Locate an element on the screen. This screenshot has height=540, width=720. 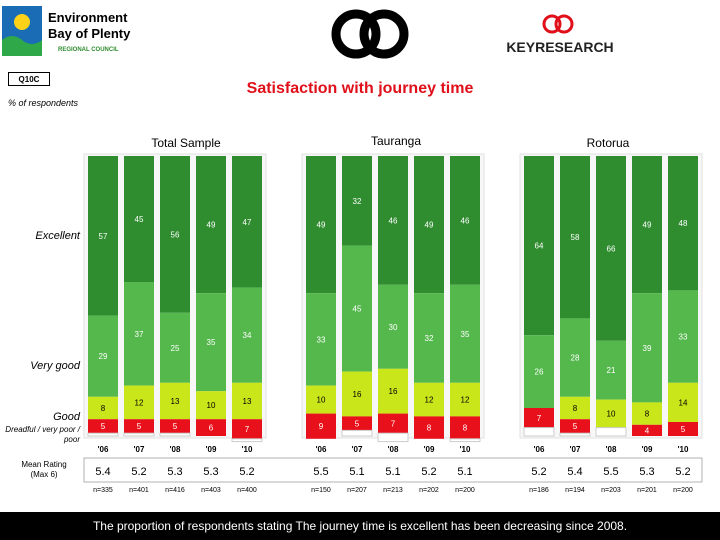
data-label-tauranga-2-3: 7 is located at coordinates (393, 423).